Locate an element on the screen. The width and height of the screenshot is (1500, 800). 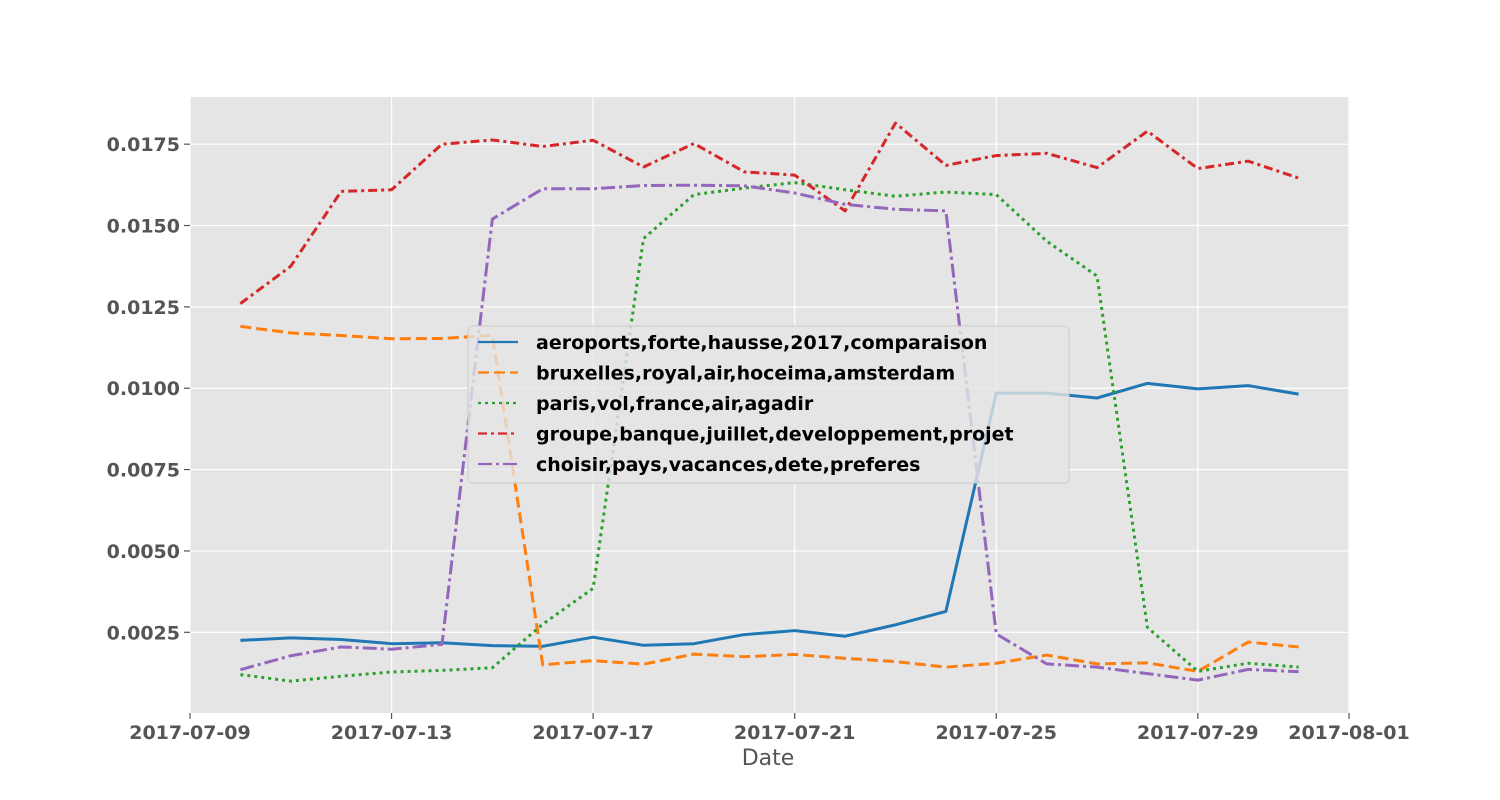
x-tick-label: 2017-07-09 is located at coordinates (190, 733).